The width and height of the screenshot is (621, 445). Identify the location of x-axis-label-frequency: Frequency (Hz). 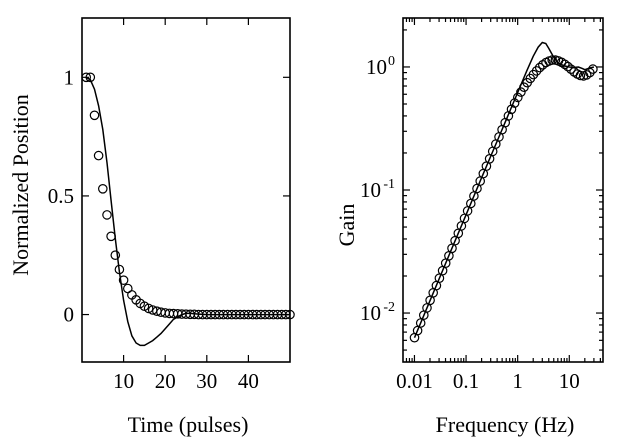
(505, 424).